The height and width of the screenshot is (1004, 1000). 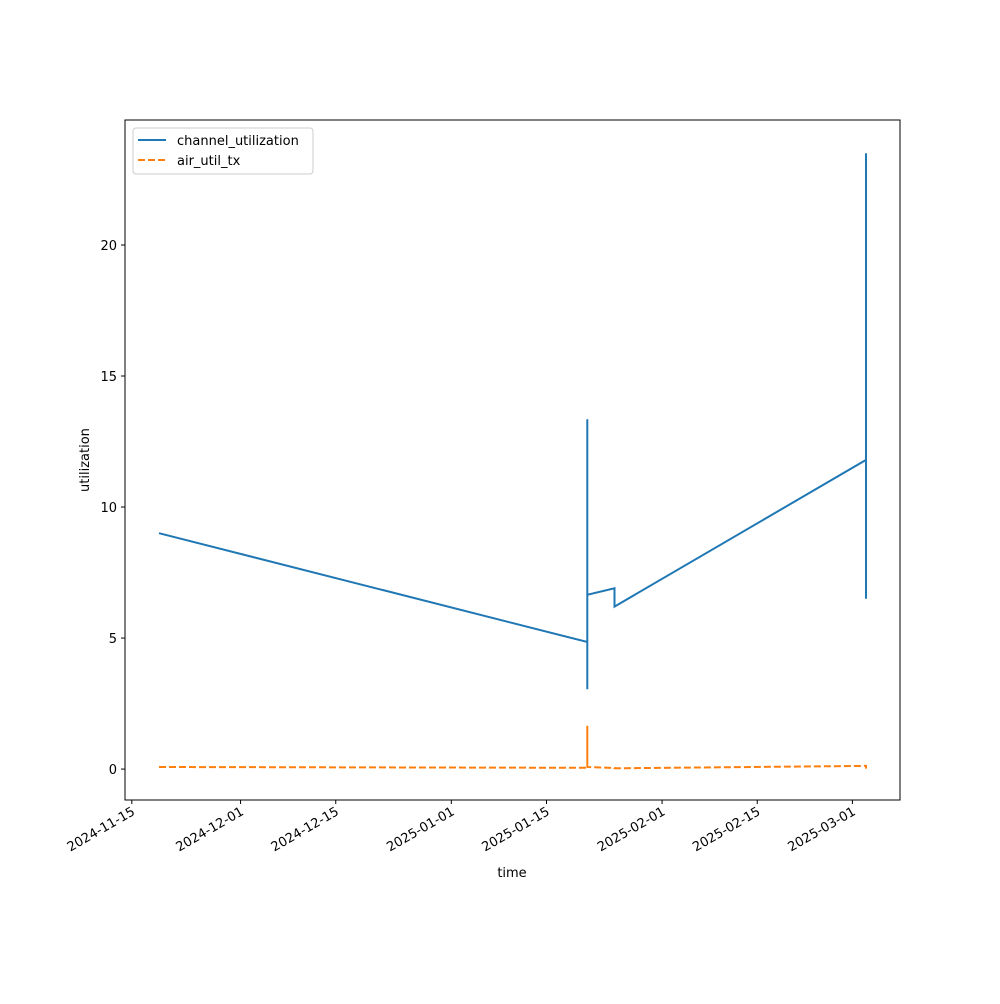 I want to click on y-axis-label: utilization, so click(x=85, y=460).